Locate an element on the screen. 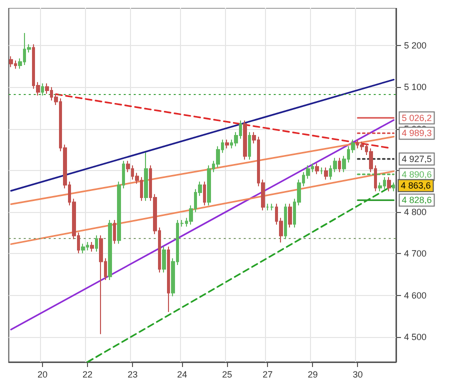 This screenshot has height=387, width=450. x-tick-label: 23 is located at coordinates (133, 375).